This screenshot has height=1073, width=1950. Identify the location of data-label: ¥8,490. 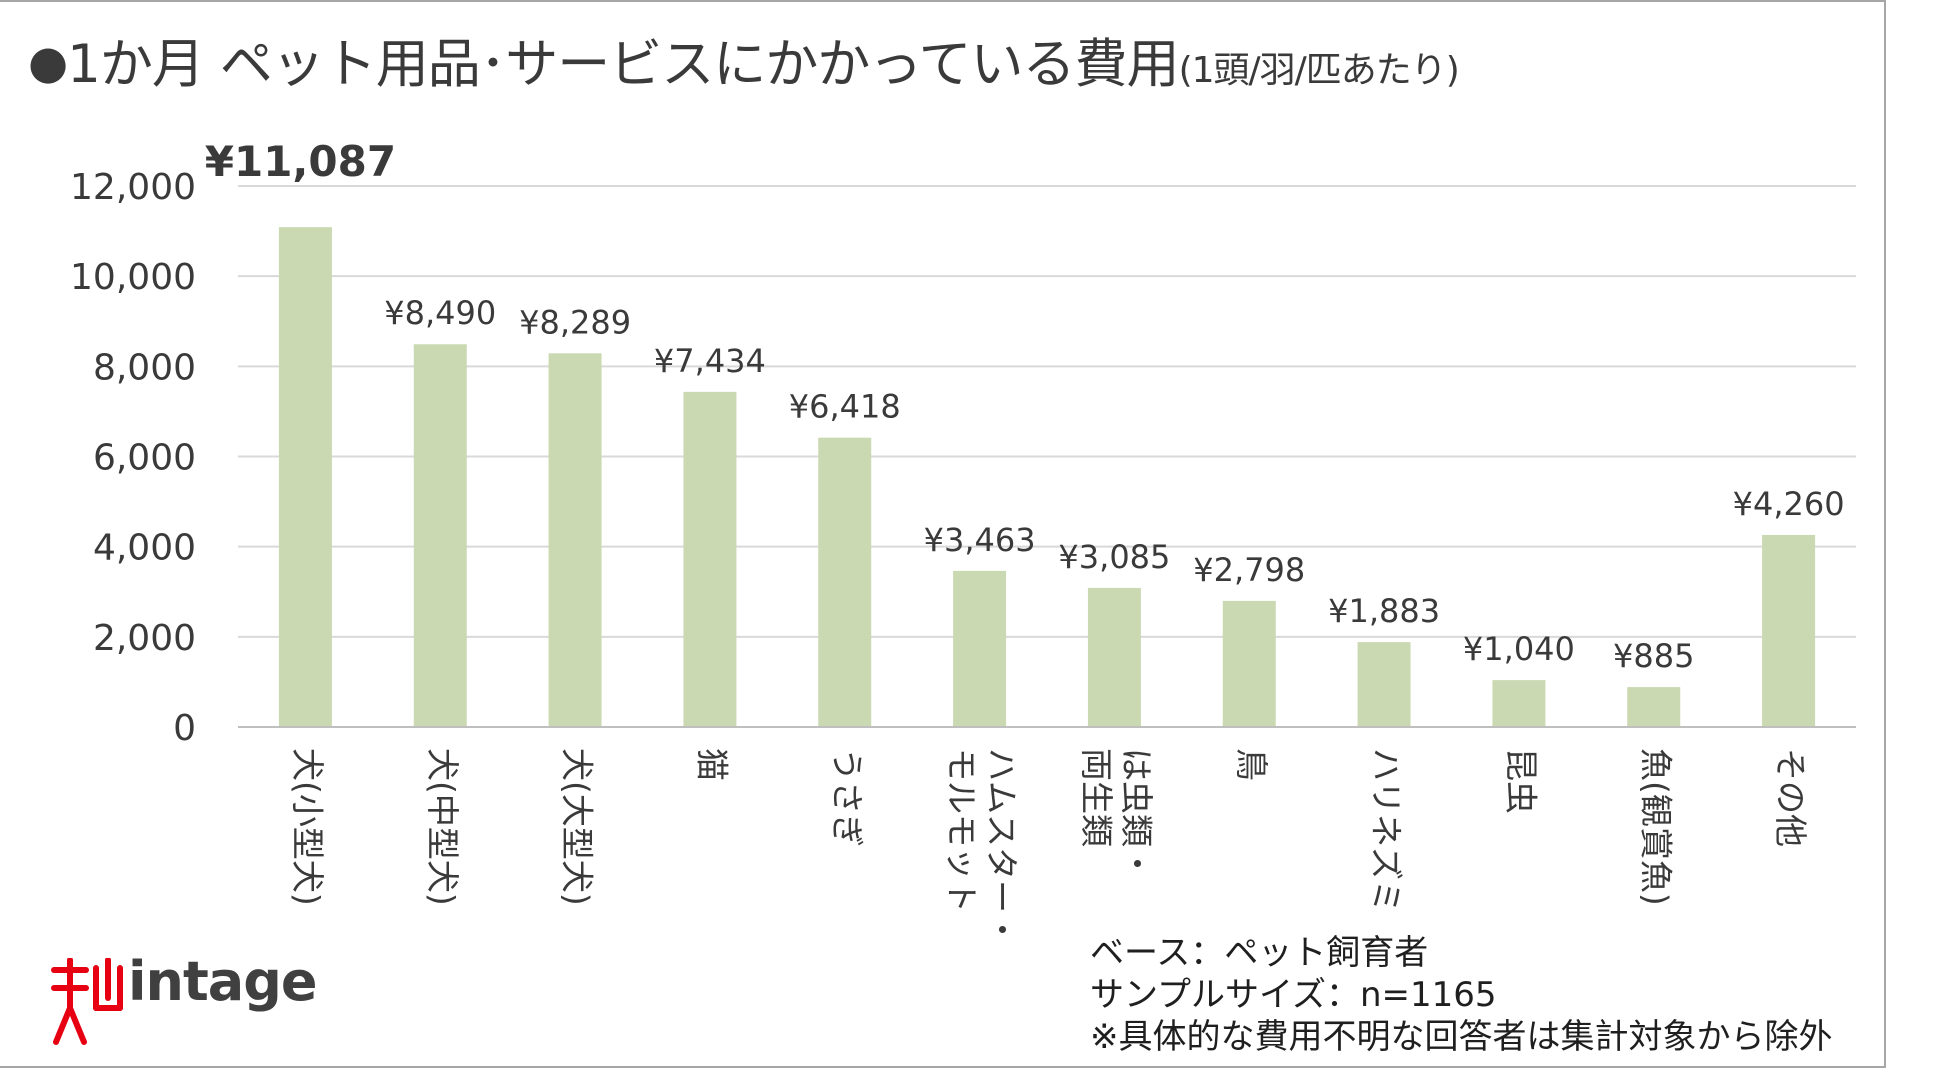
(440, 313).